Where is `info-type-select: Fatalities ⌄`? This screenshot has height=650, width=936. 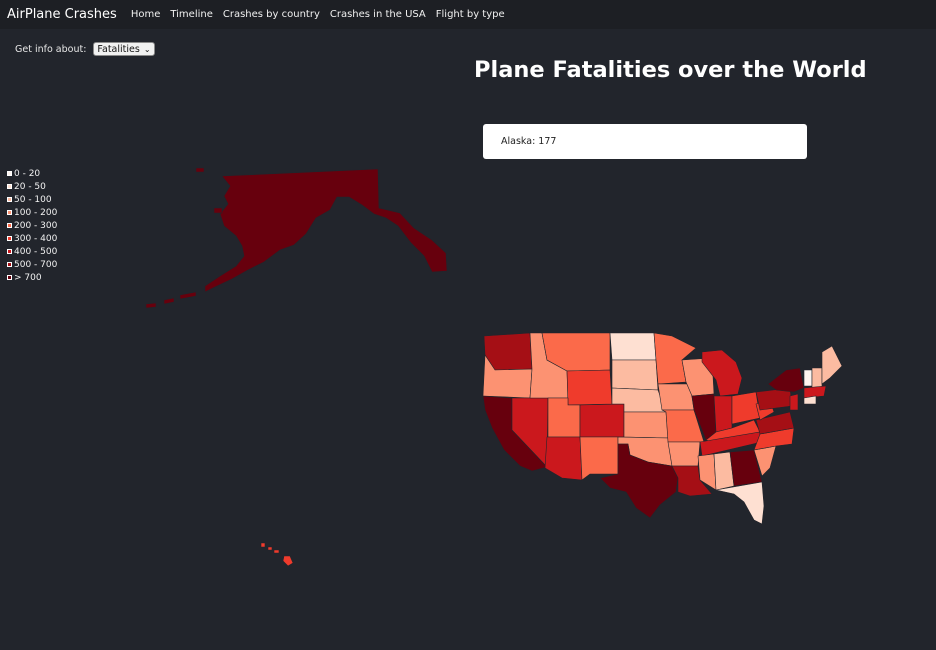
info-type-select: Fatalities ⌄ is located at coordinates (124, 49).